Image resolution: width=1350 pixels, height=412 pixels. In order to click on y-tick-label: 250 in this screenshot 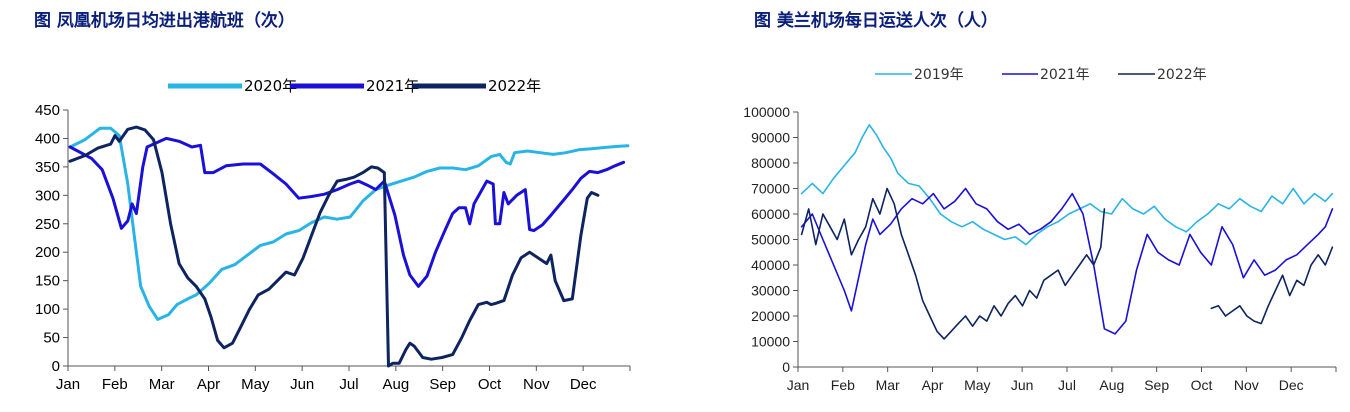, I will do `click(47, 224)`.